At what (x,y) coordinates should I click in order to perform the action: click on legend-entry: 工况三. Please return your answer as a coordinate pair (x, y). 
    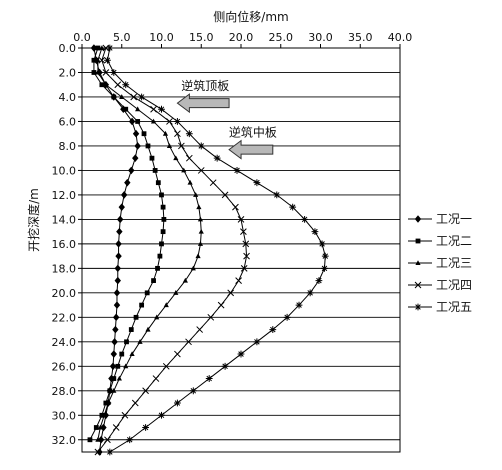
    Looking at the image, I should click on (440, 263).